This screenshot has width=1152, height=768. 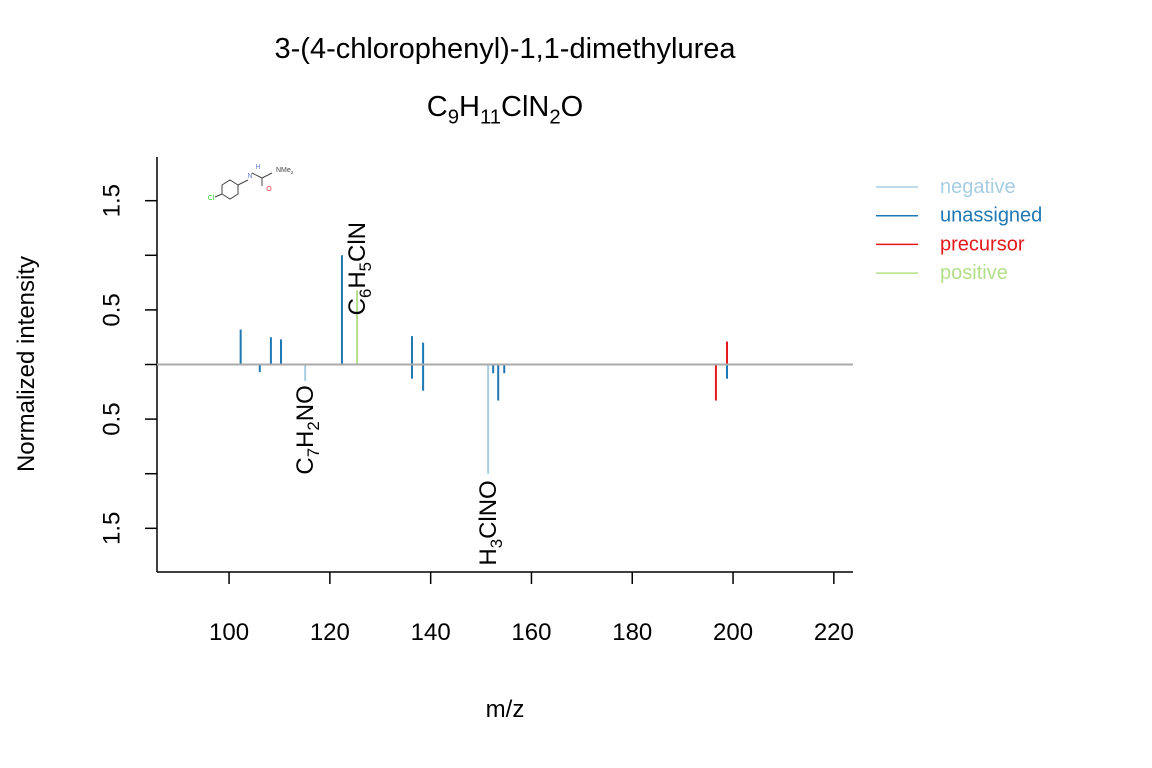 I want to click on benzene-ring, so click(x=230, y=189).